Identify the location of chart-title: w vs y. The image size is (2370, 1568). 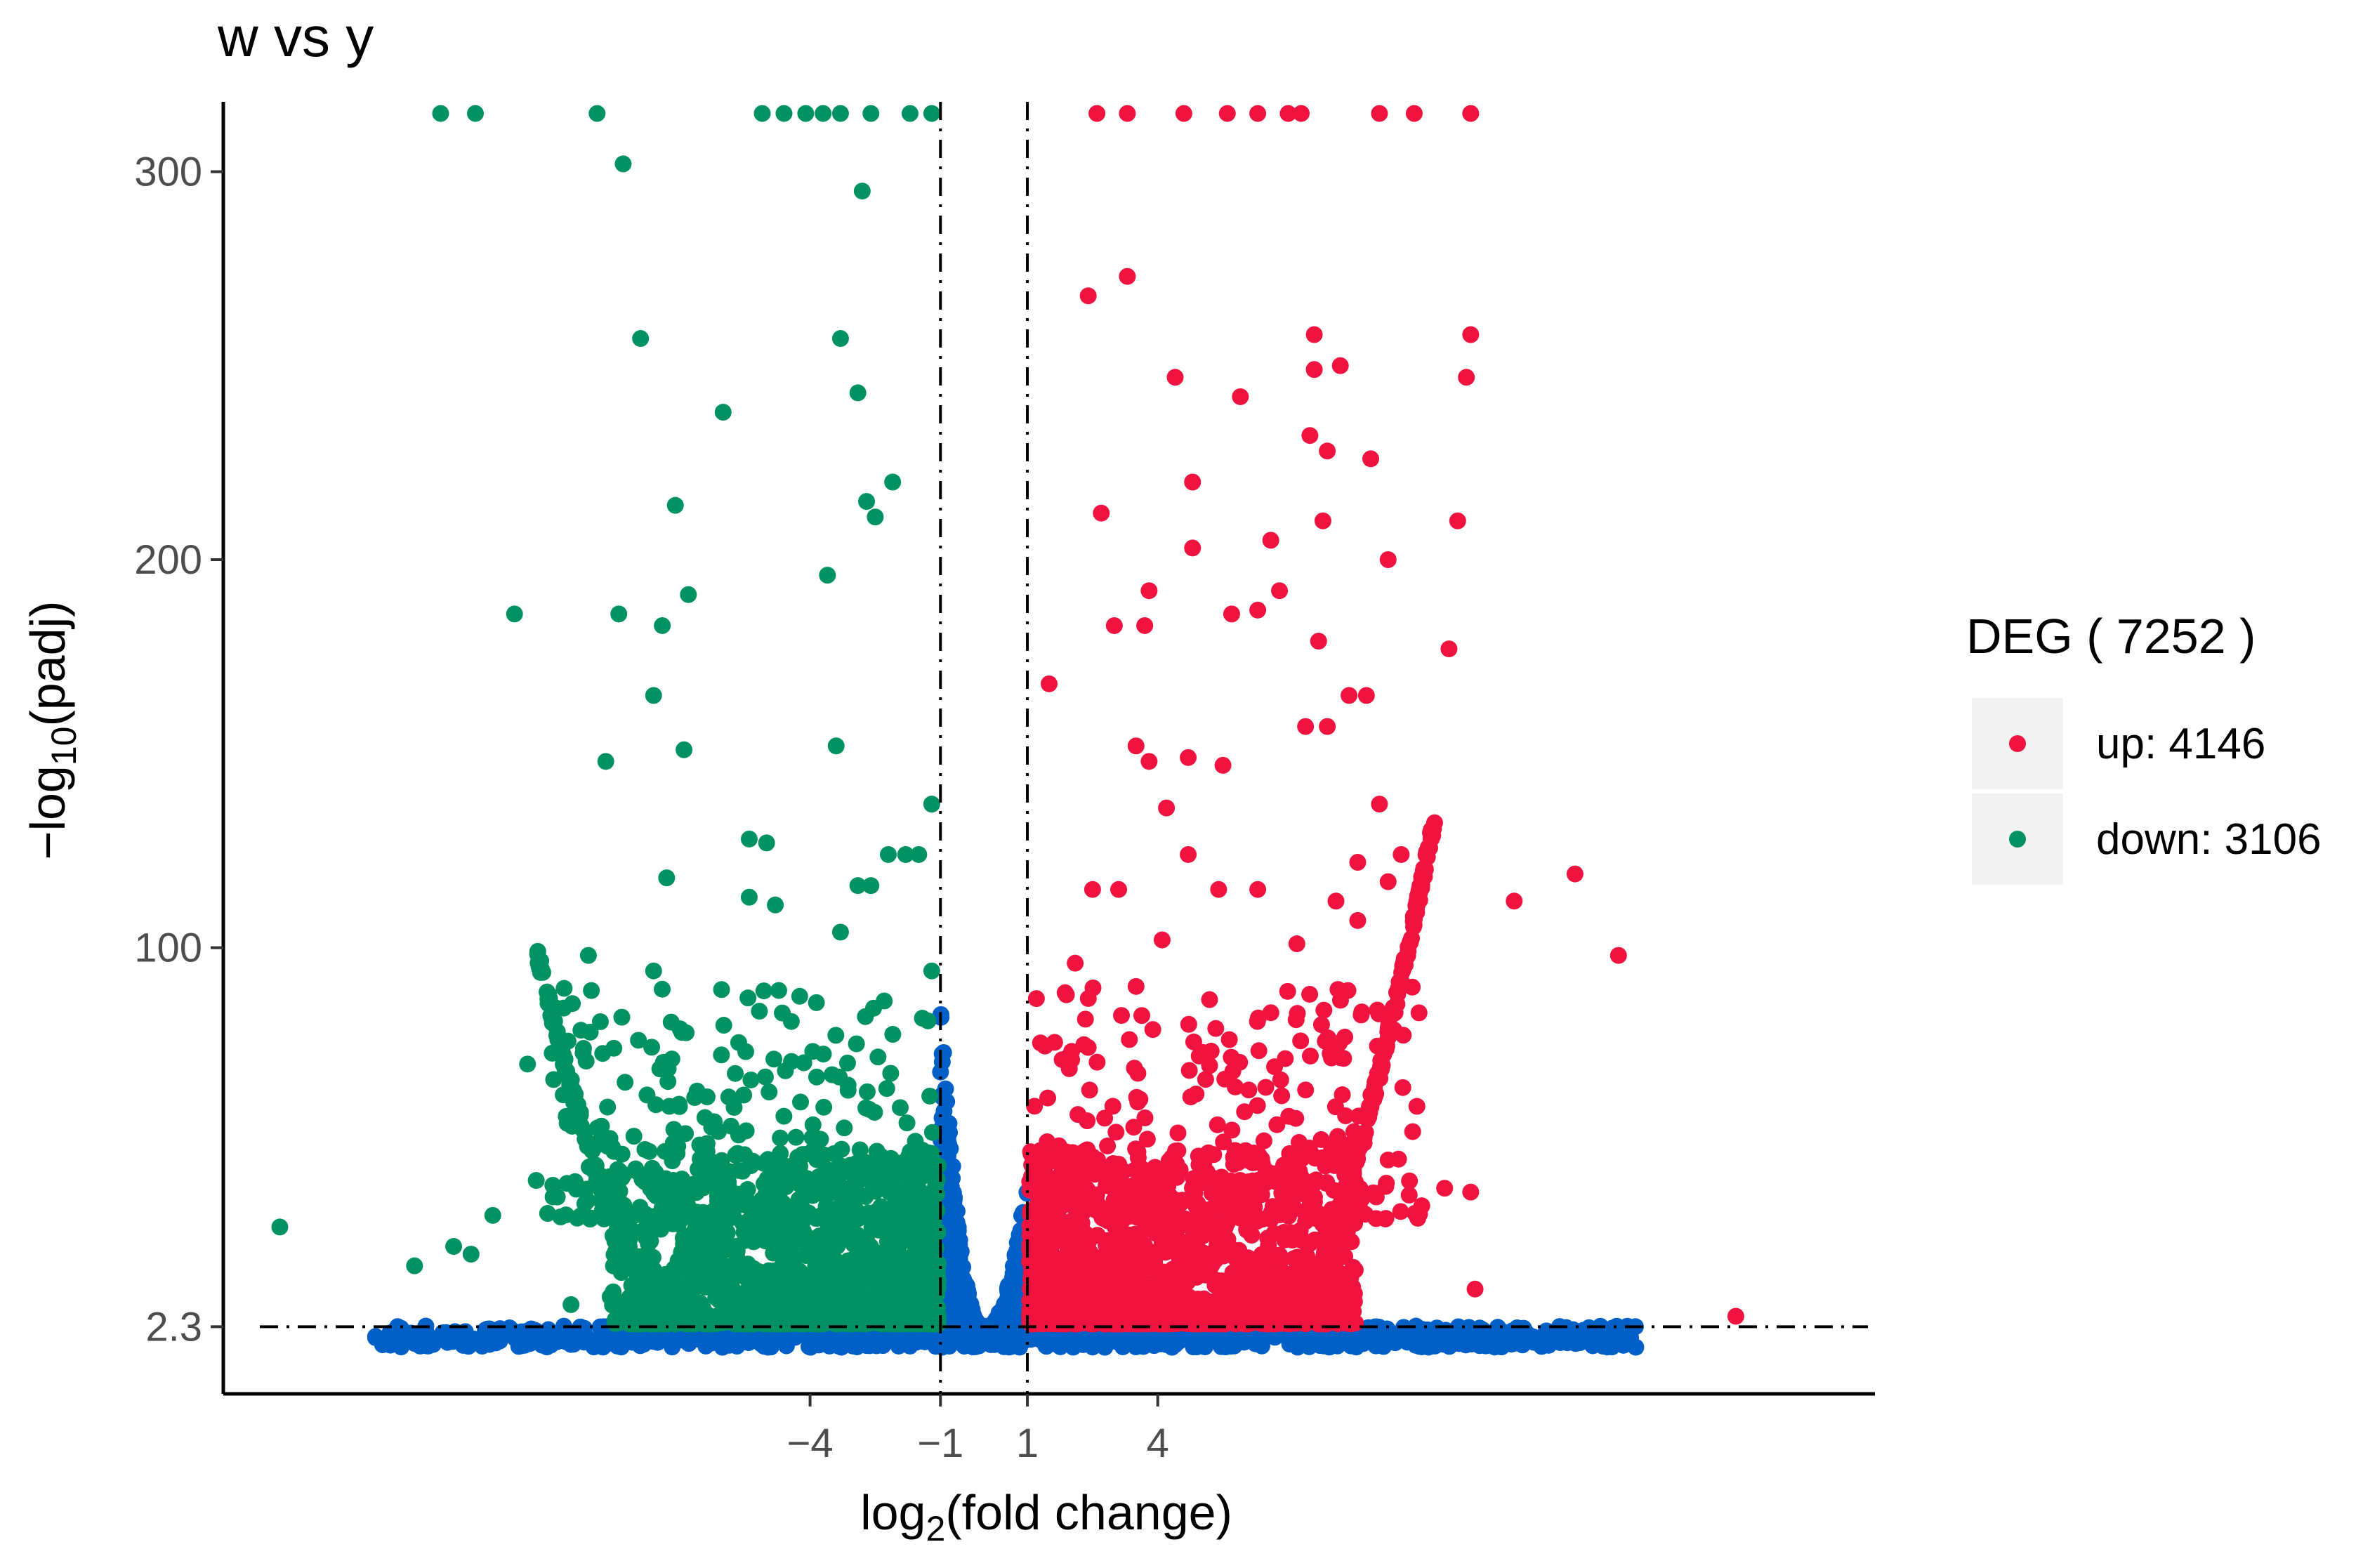
(295, 37).